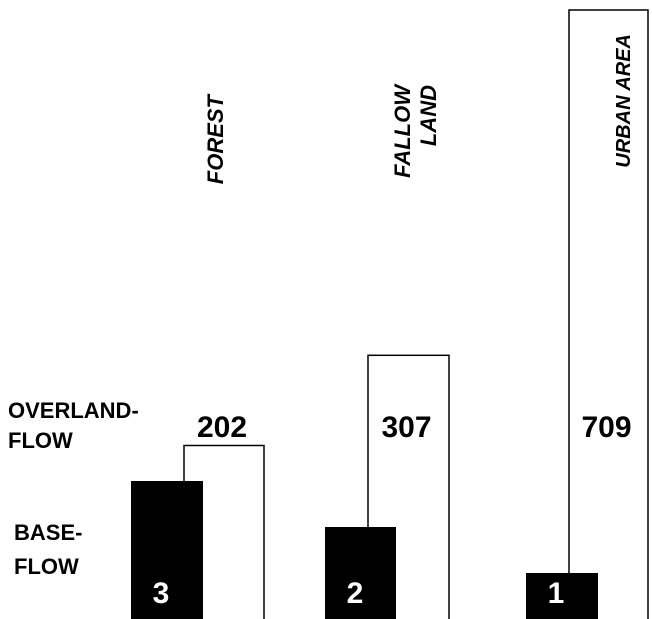 This screenshot has width=652, height=619. Describe the element at coordinates (402, 130) in the screenshot. I see `category-label-fallow-land-line1: FALLOW` at that location.